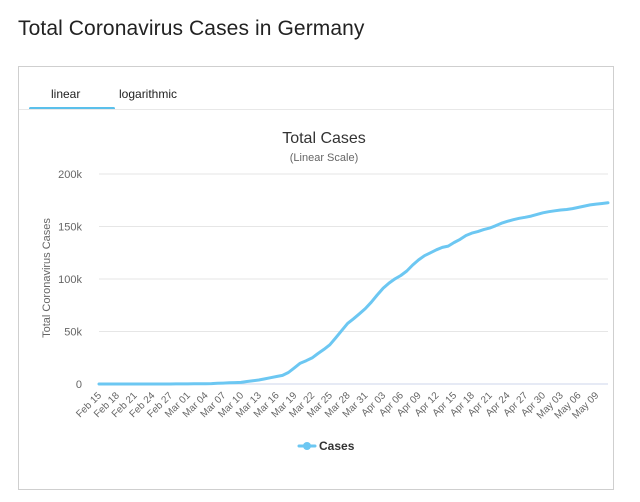 This screenshot has width=640, height=502. What do you see at coordinates (79, 385) in the screenshot?
I see `y-tick-label: 0` at bounding box center [79, 385].